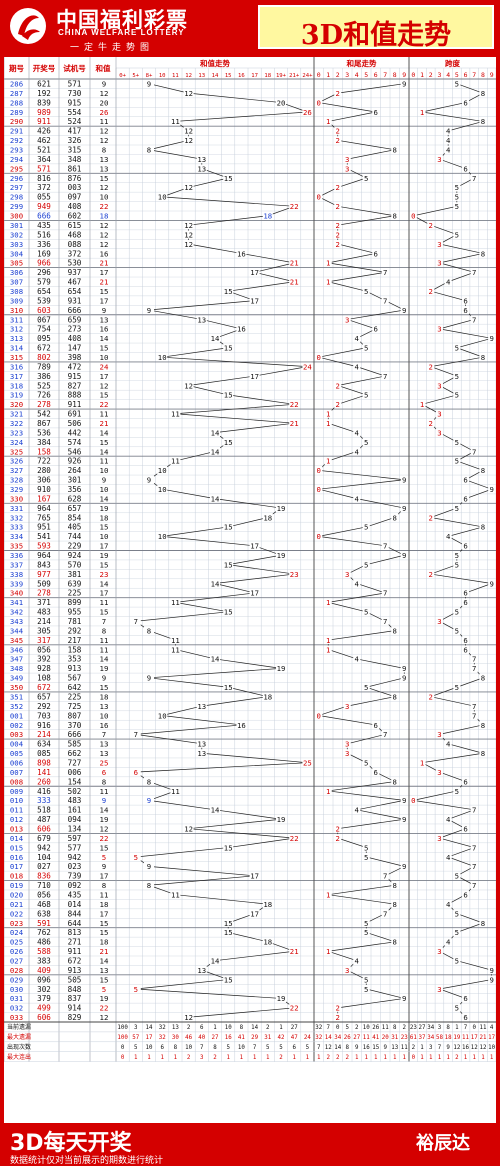 This screenshot has width=500, height=1166. I want to click on draw-cell: 703, so click(44, 715).